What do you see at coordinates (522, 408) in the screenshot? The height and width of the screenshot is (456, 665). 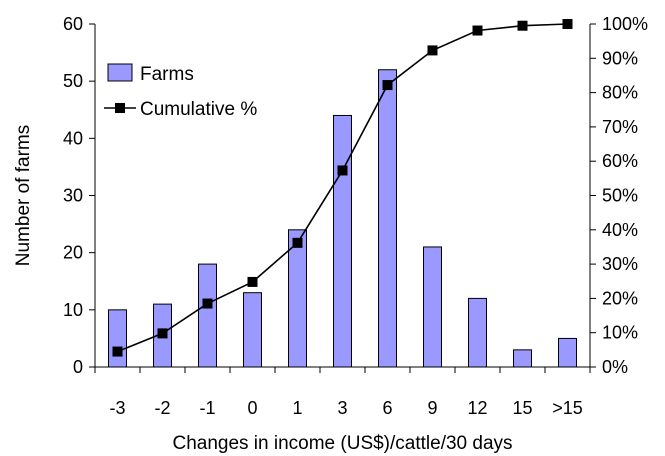 I see `x-tick-label: 15` at bounding box center [522, 408].